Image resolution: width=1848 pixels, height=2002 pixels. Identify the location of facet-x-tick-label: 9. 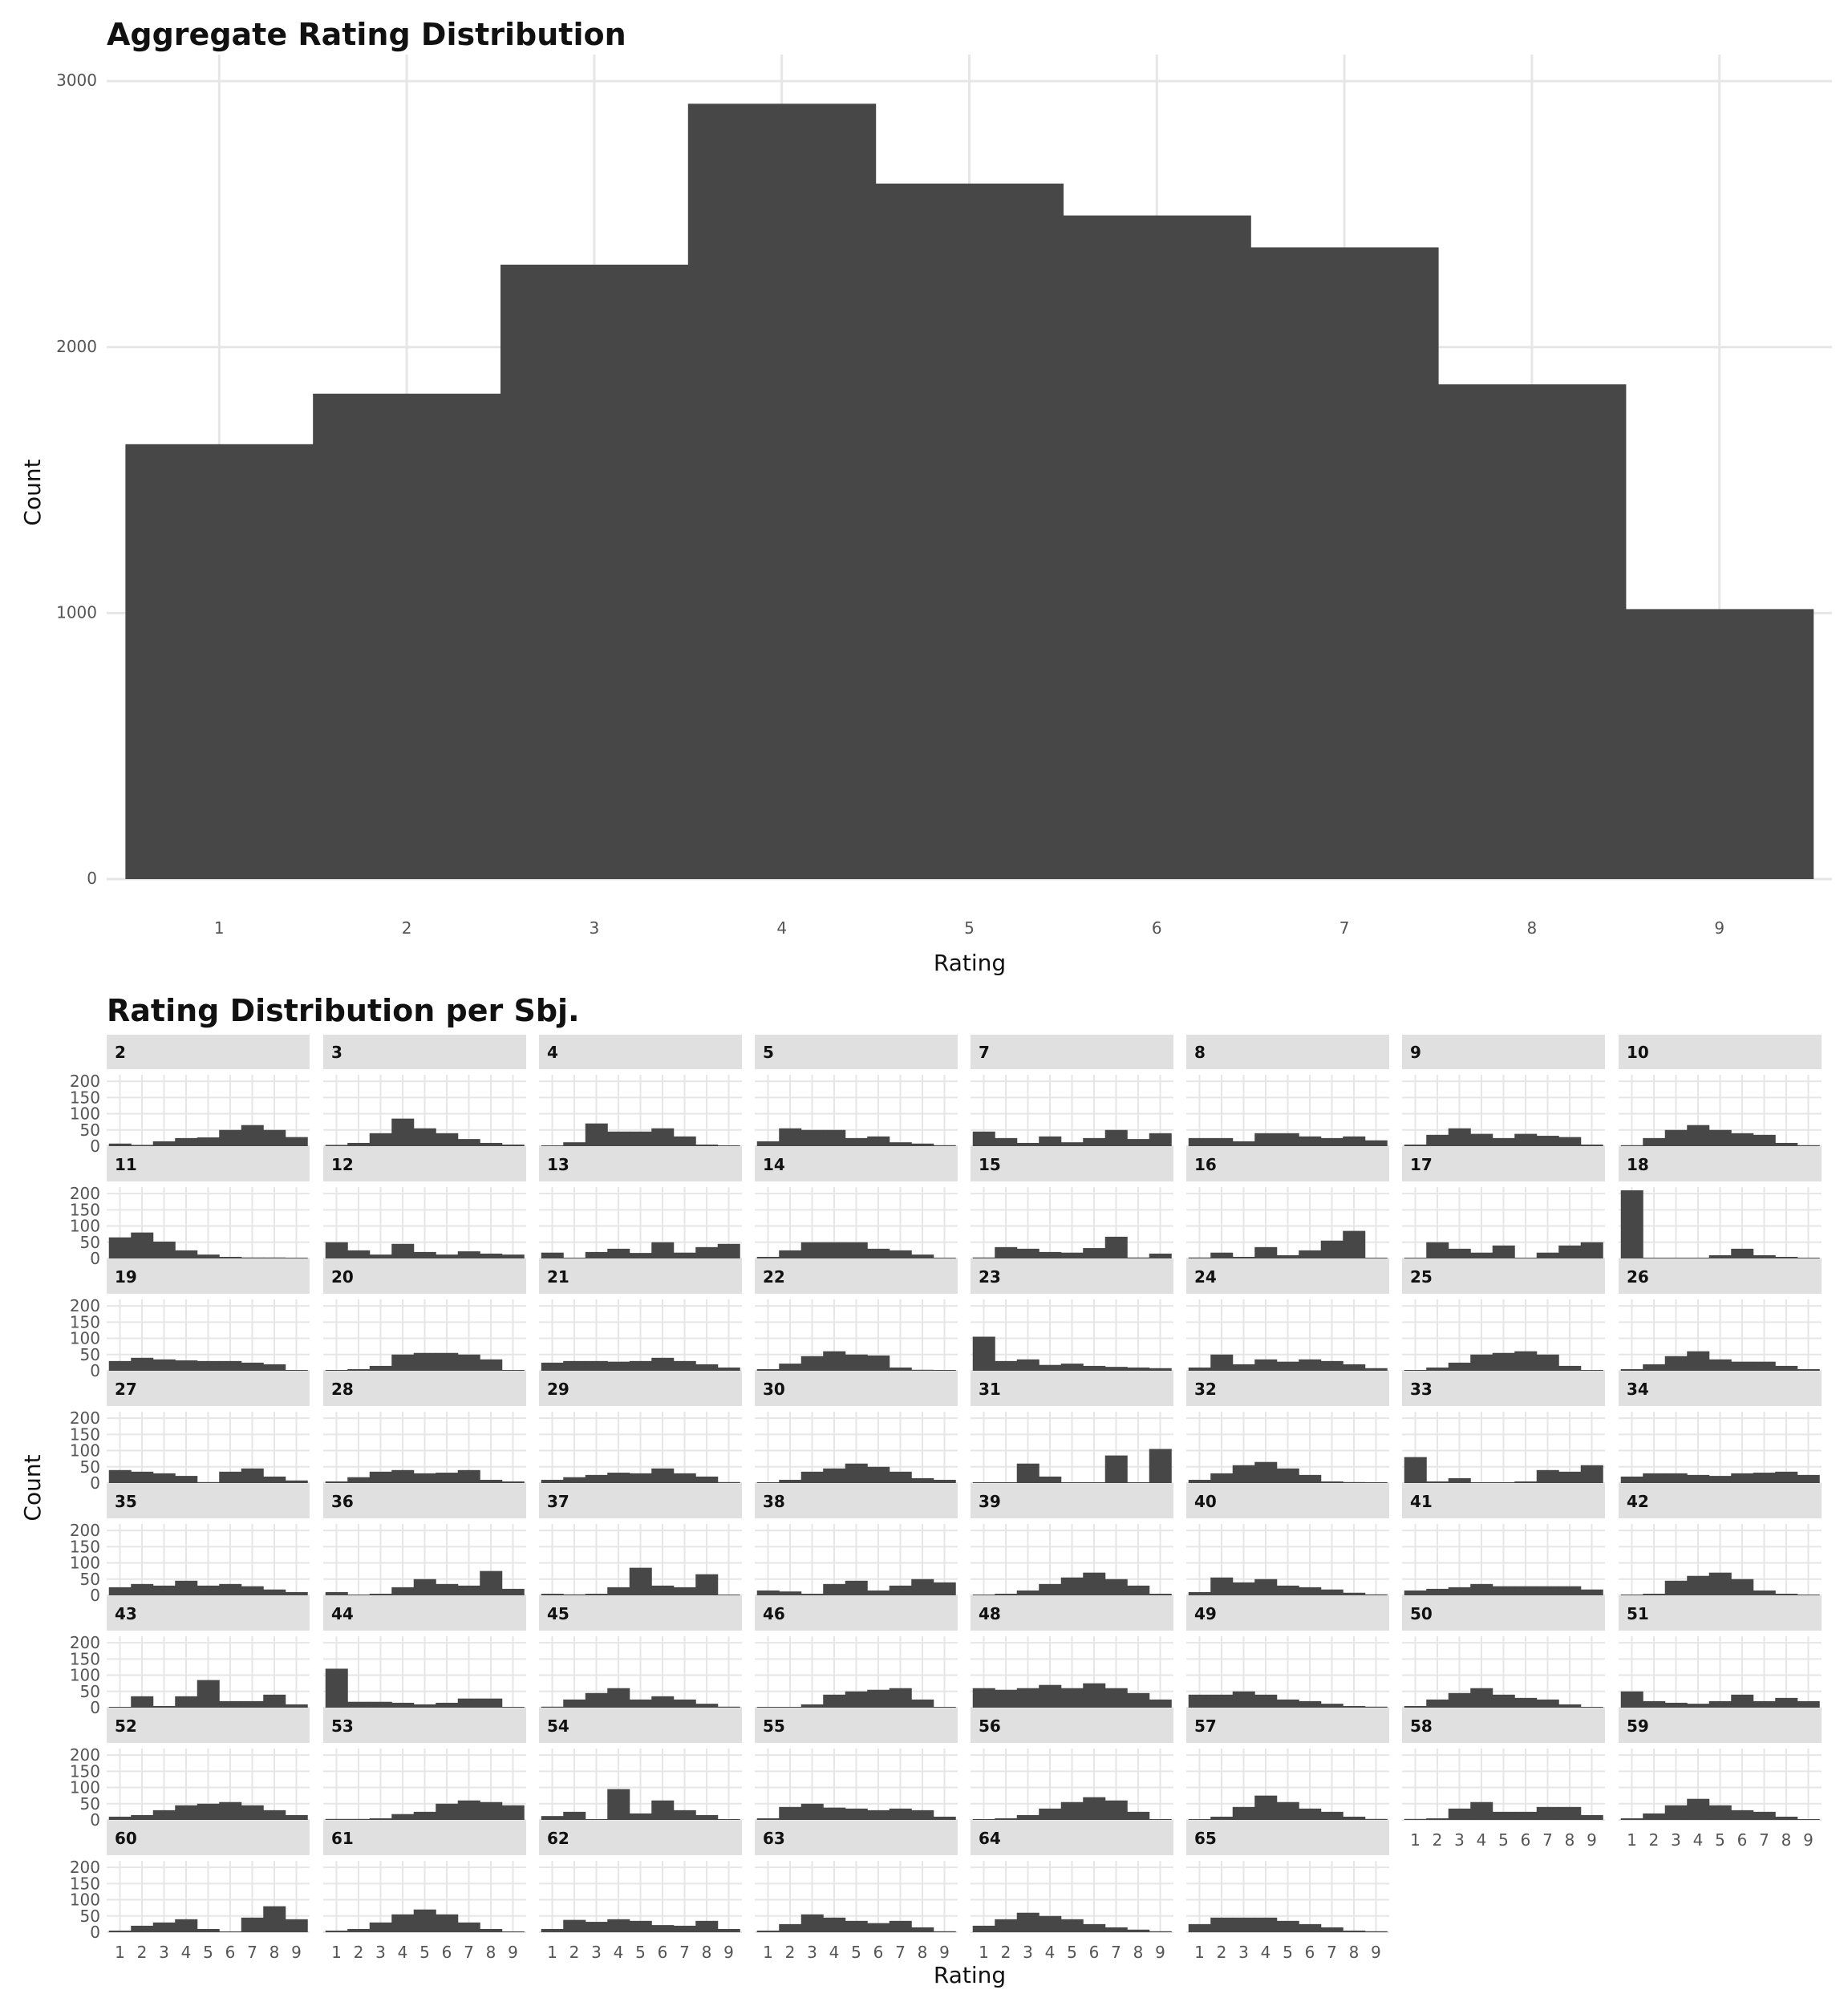
(296, 1952).